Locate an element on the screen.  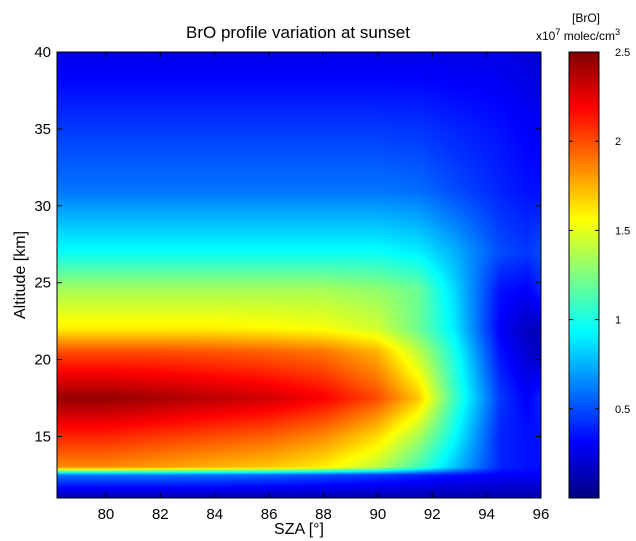
colorbar-canvas is located at coordinates (584, 275).